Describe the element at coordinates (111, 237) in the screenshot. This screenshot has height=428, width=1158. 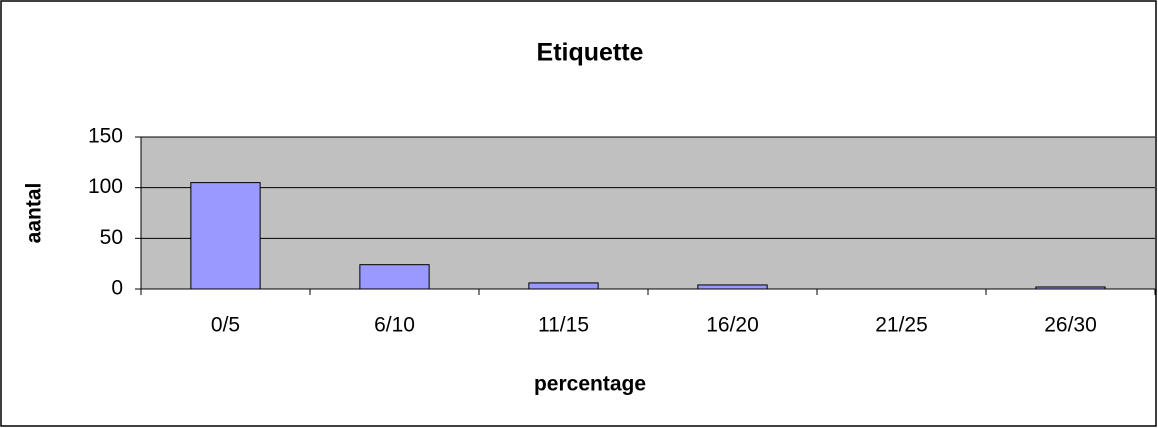
I see `y-tick-label: 50` at that location.